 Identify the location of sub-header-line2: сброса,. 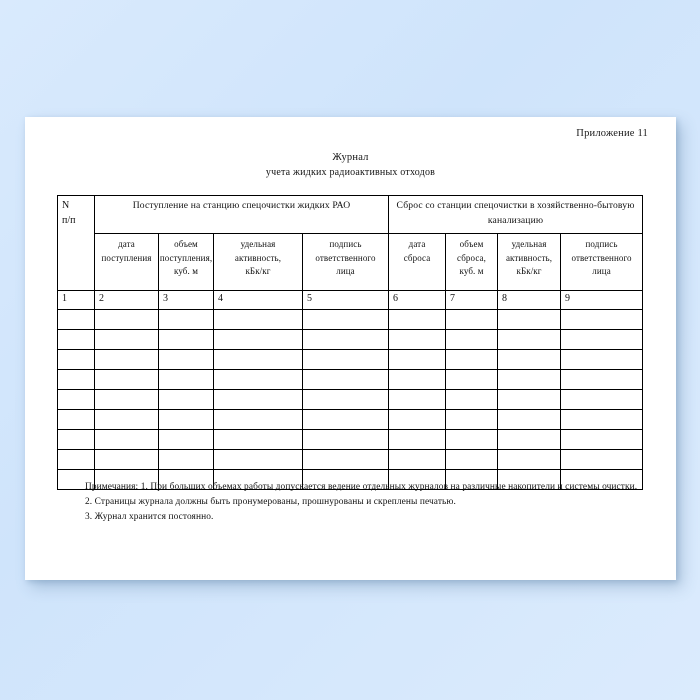
(472, 257).